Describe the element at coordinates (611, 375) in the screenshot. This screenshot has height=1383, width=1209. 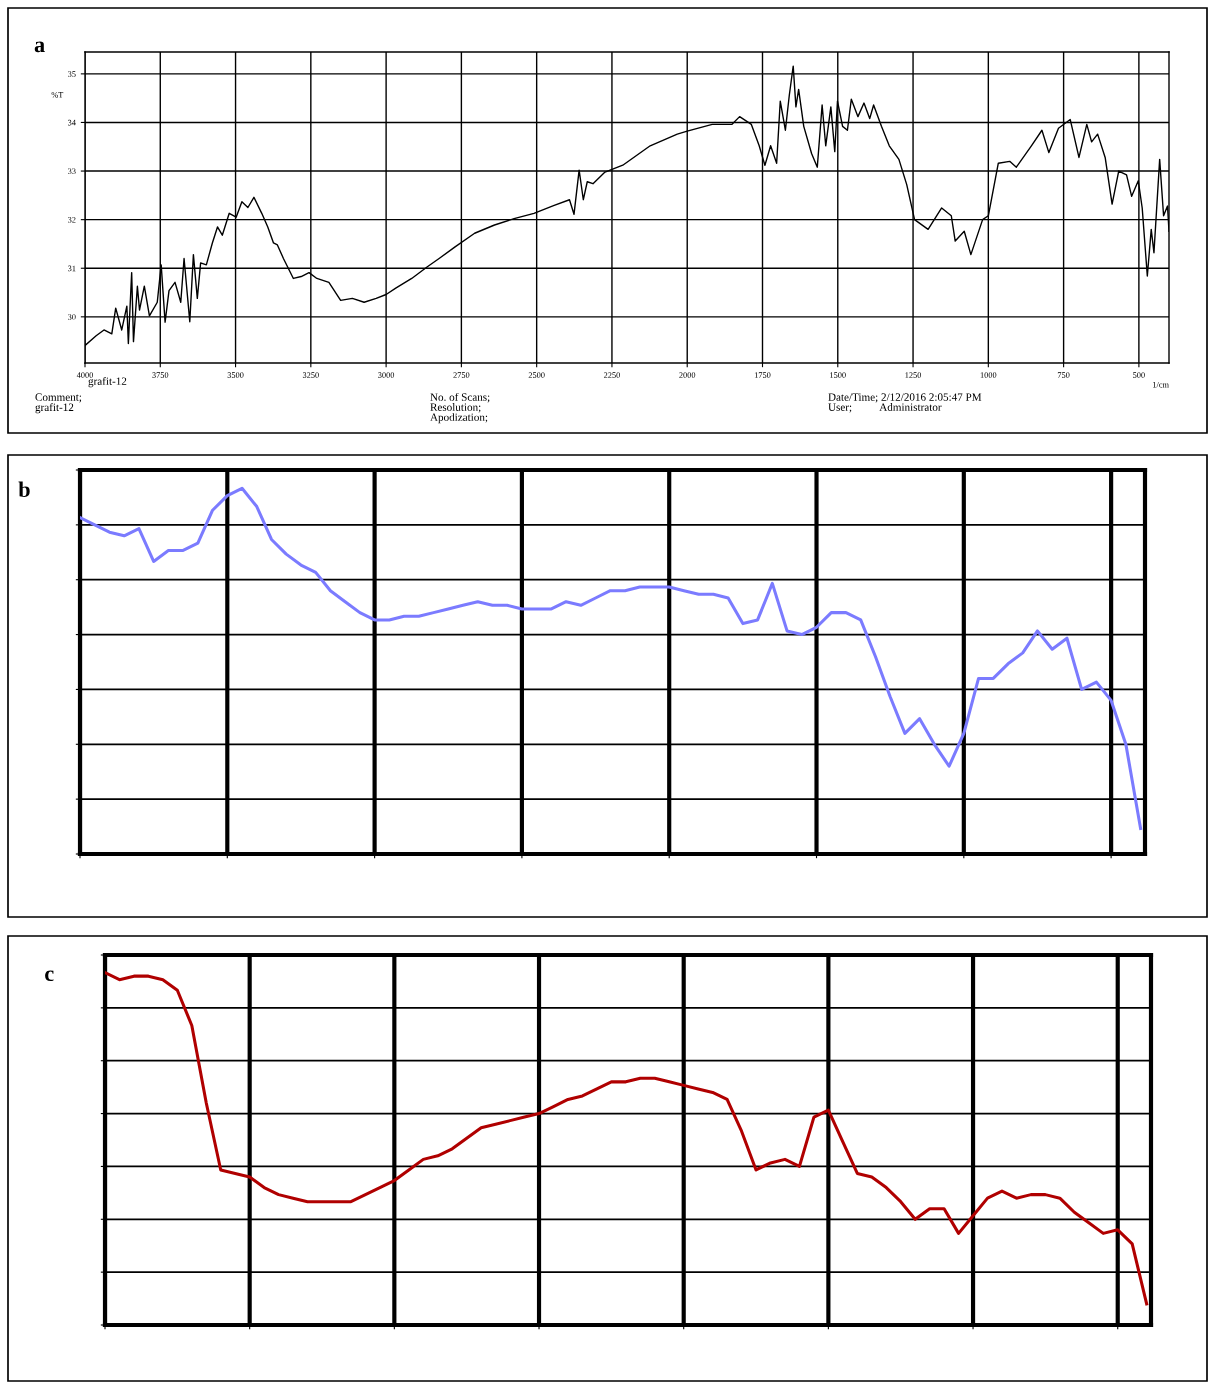
I see `x-tick-label: 2250` at that location.